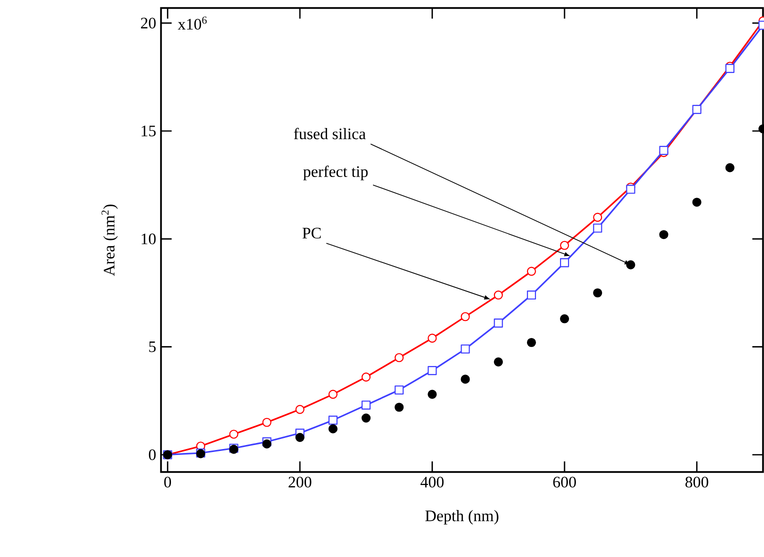  Describe the element at coordinates (432, 482) in the screenshot. I see `x-tick-label: 400` at that location.